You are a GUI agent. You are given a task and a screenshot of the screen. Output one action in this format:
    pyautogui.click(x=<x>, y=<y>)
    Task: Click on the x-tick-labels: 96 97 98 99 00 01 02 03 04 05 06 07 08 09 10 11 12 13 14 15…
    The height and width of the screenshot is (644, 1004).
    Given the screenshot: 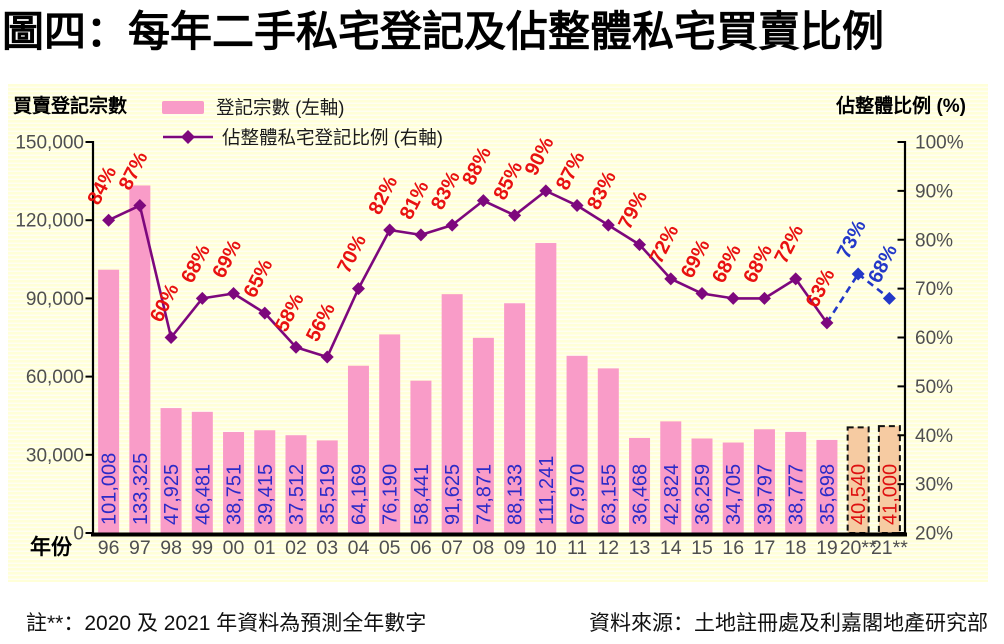 What is the action you would take?
    pyautogui.click(x=469, y=547)
    